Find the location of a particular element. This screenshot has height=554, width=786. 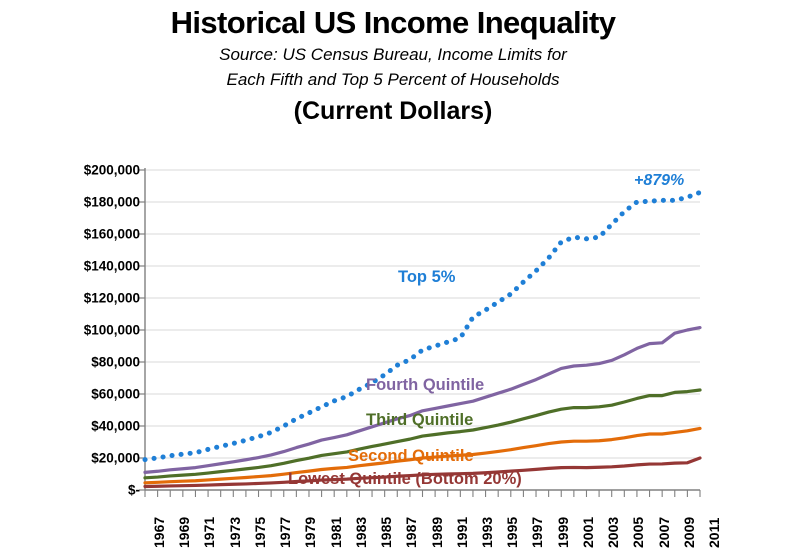

y-axis-tick-label: $- is located at coordinates (133, 490).